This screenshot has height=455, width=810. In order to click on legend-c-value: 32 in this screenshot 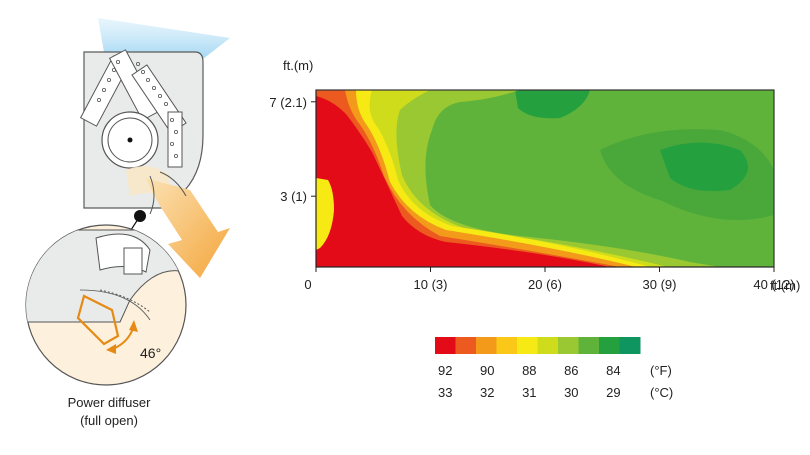, I will do `click(487, 392)`.